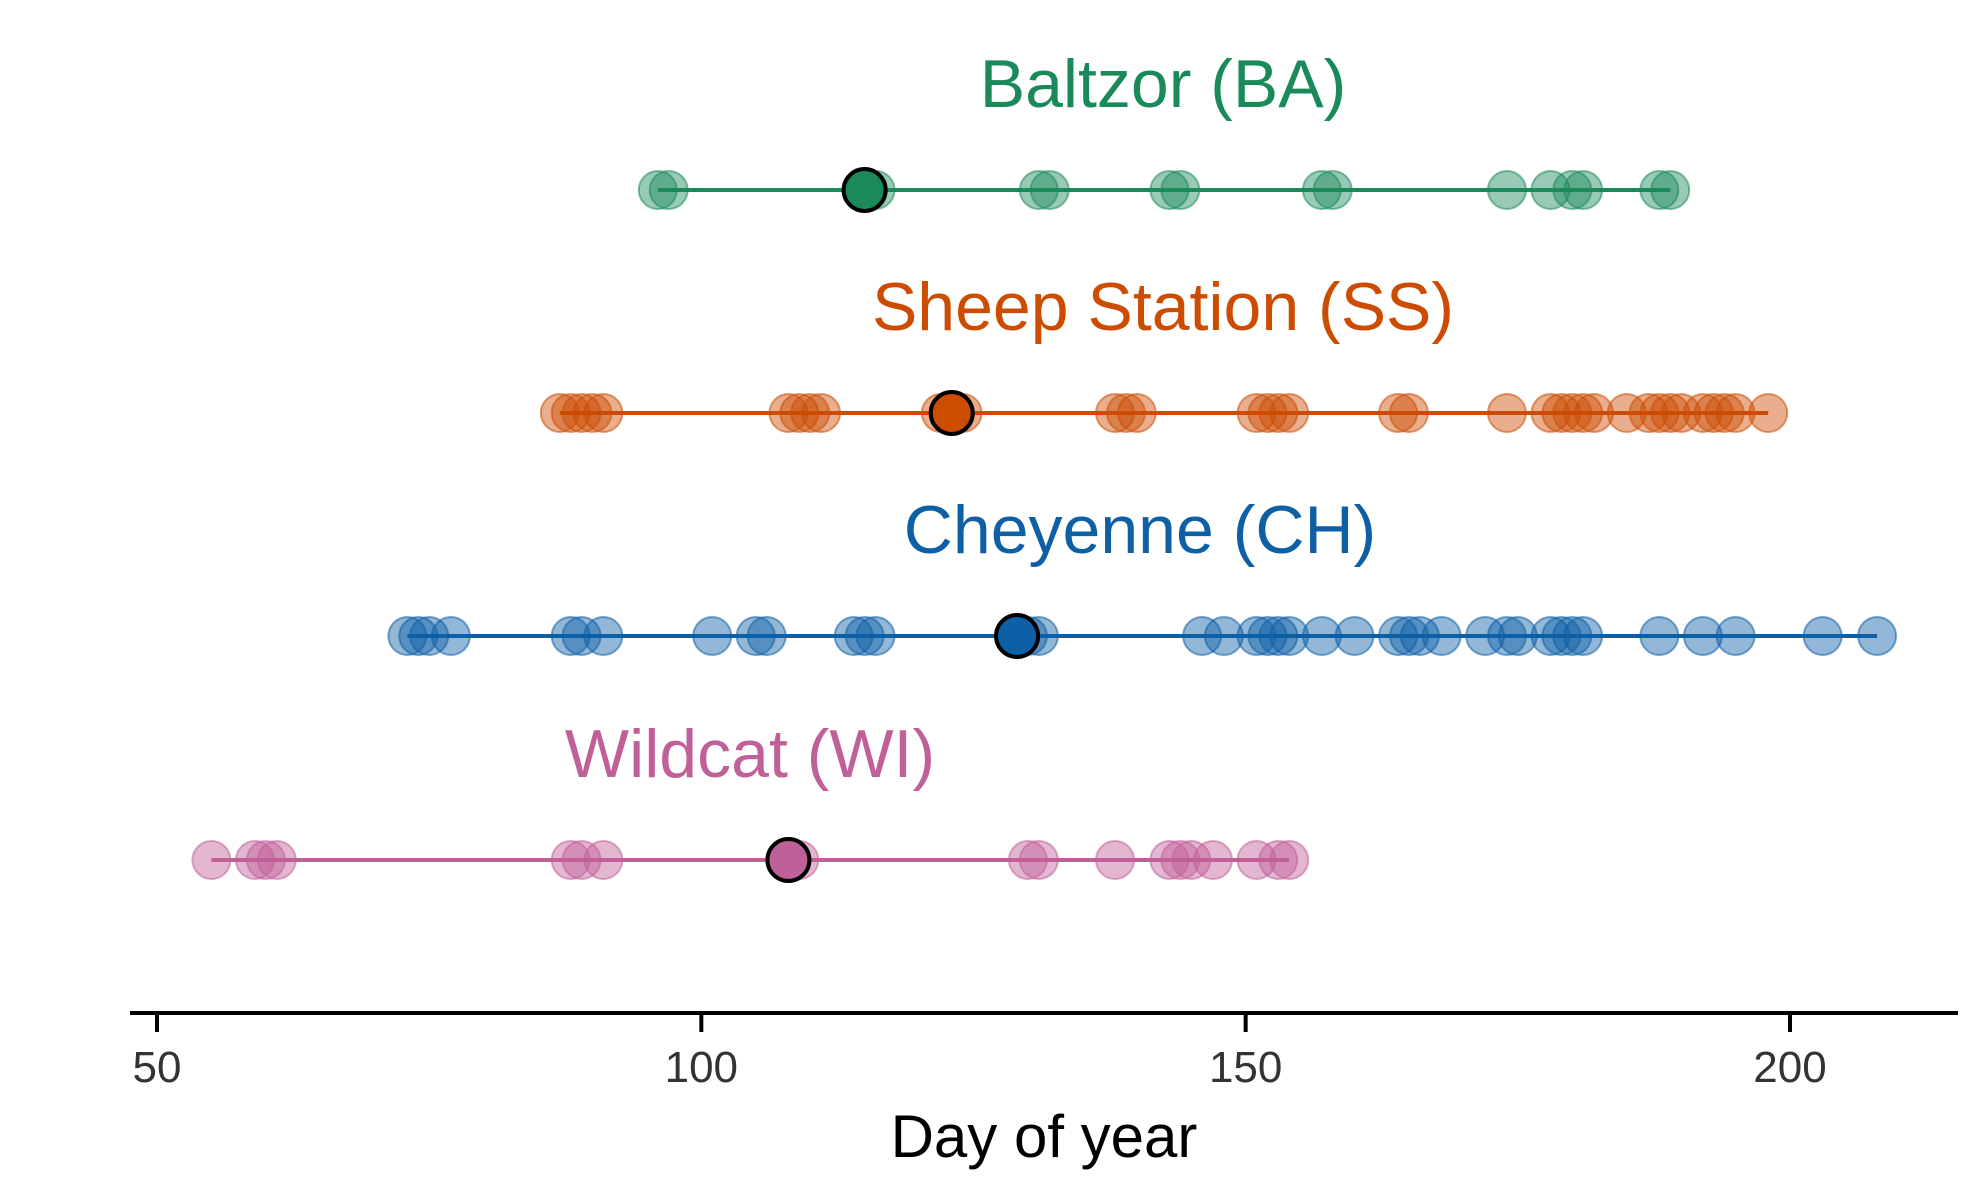 This screenshot has height=1200, width=1980. I want to click on x-axis: 50 100 150 200 Day of year, so click(1044, 1090).